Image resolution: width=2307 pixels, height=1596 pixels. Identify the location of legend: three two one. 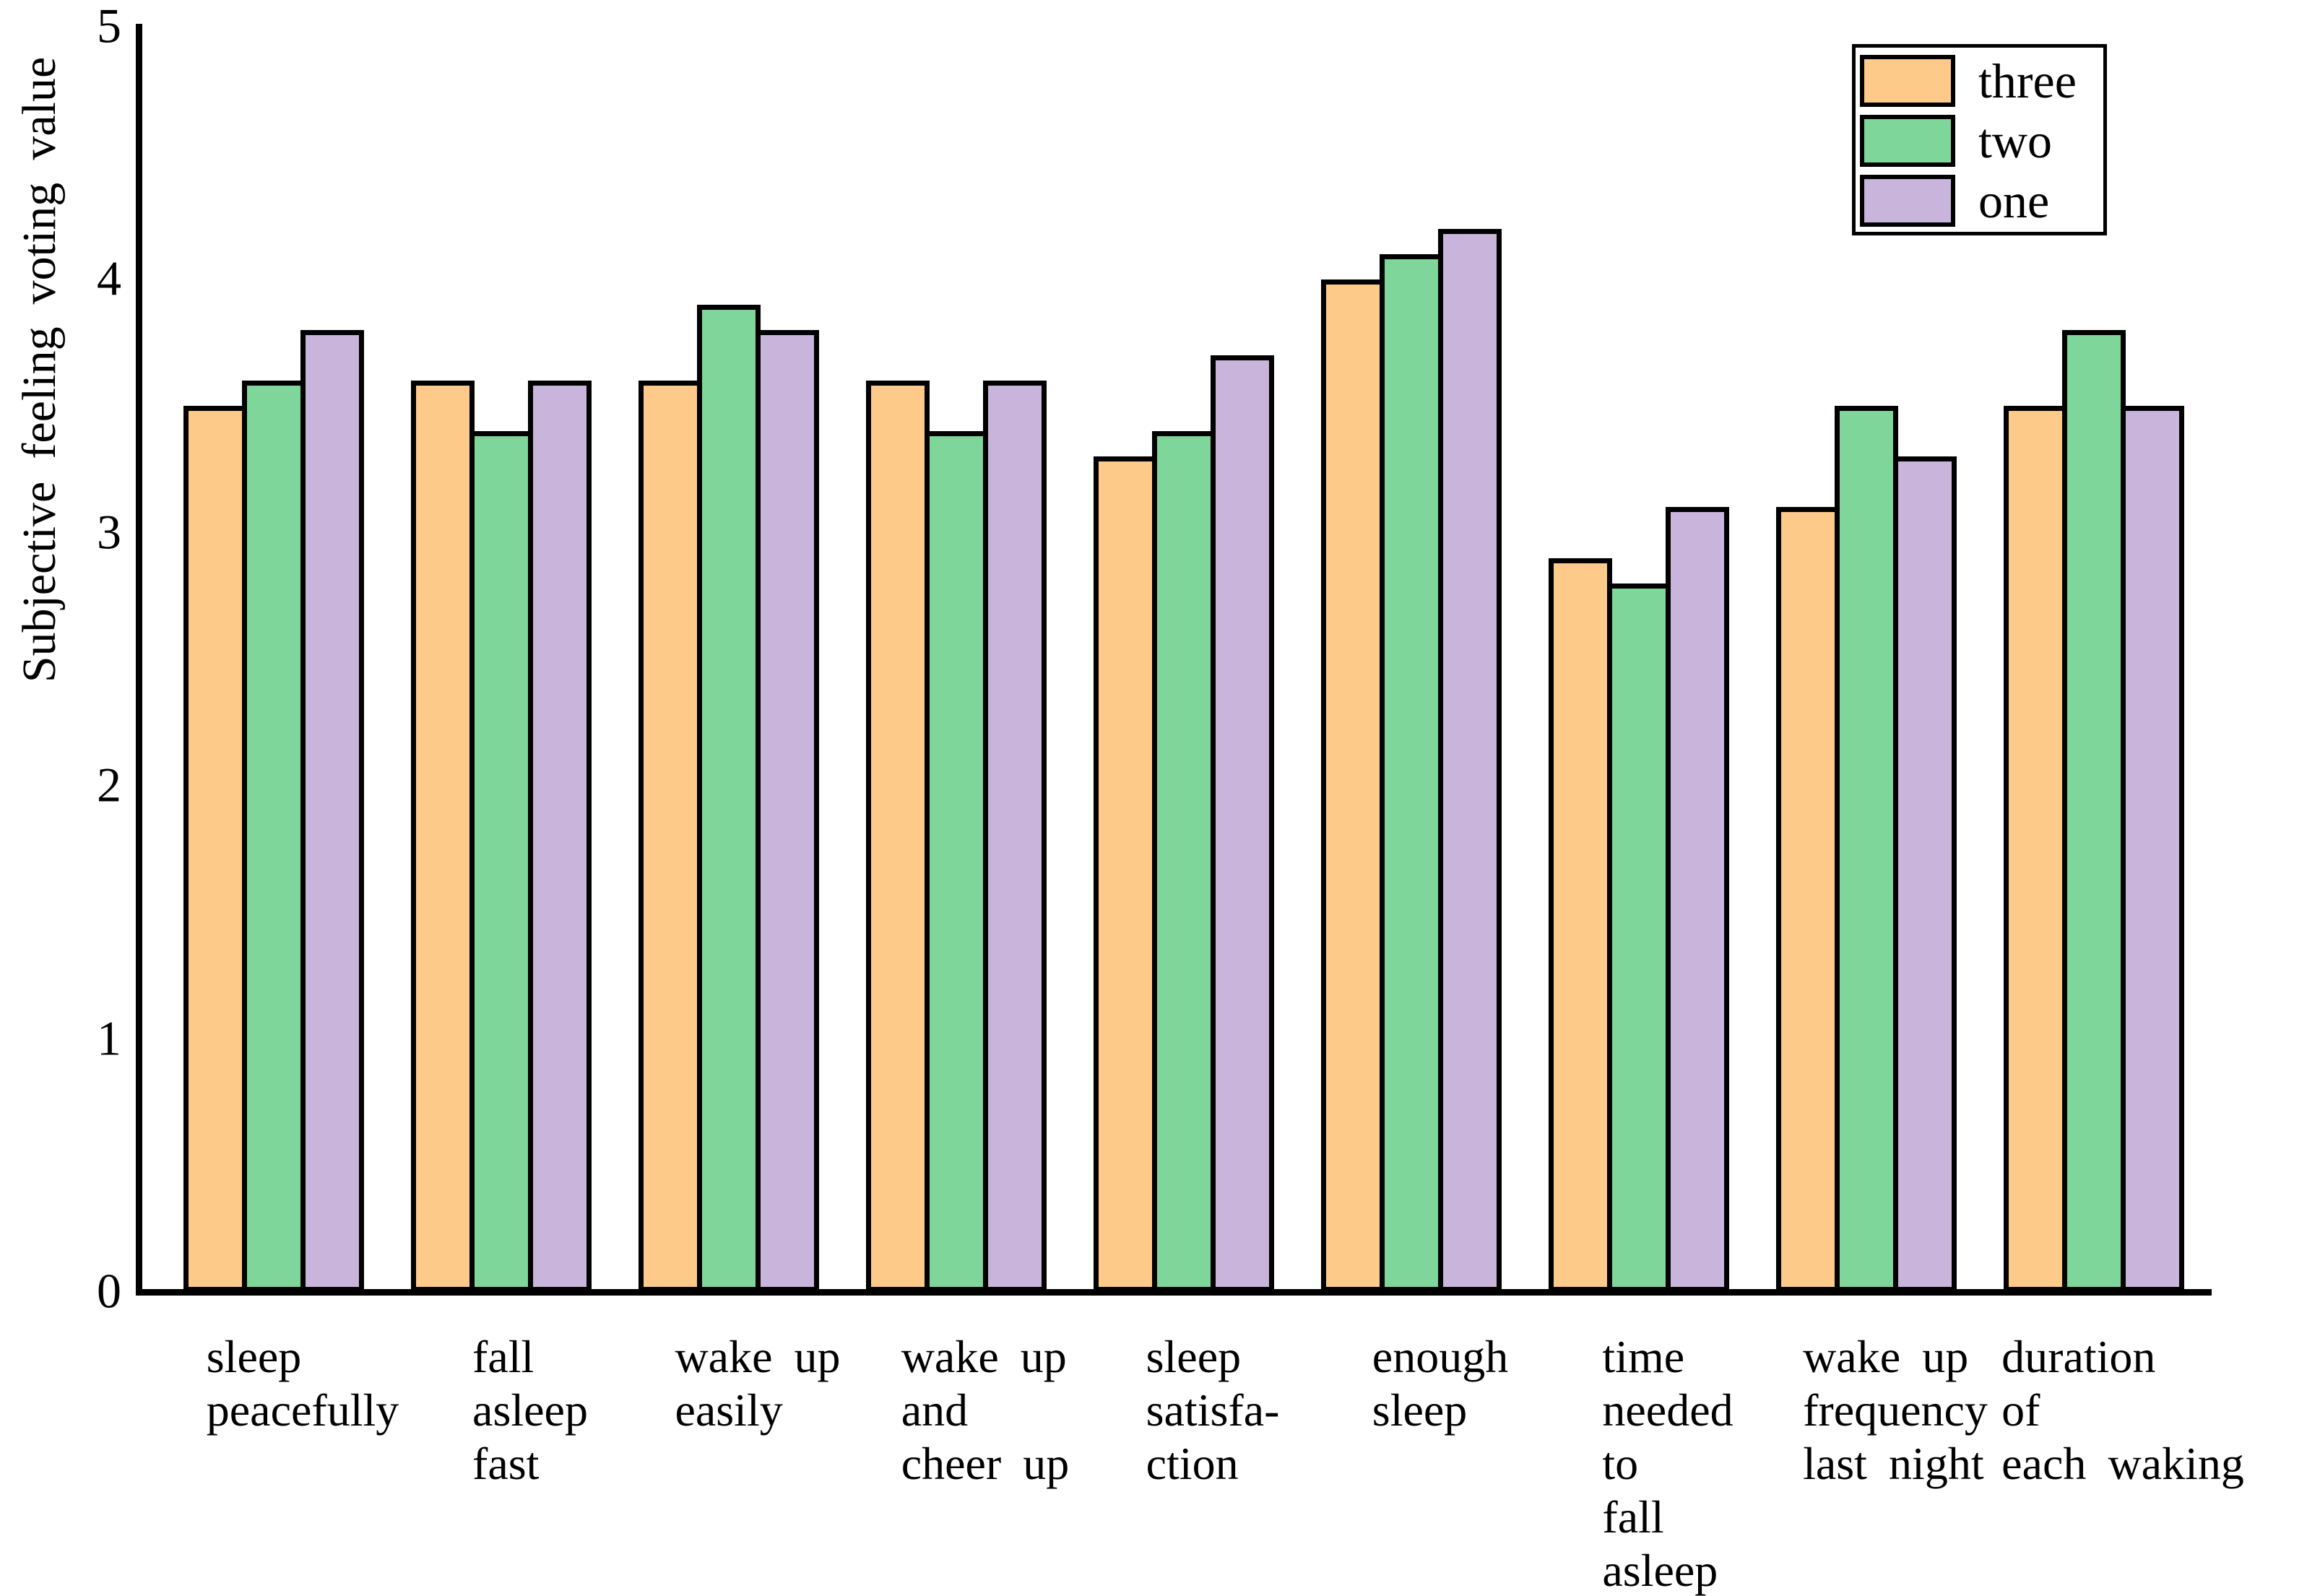
(1979, 139).